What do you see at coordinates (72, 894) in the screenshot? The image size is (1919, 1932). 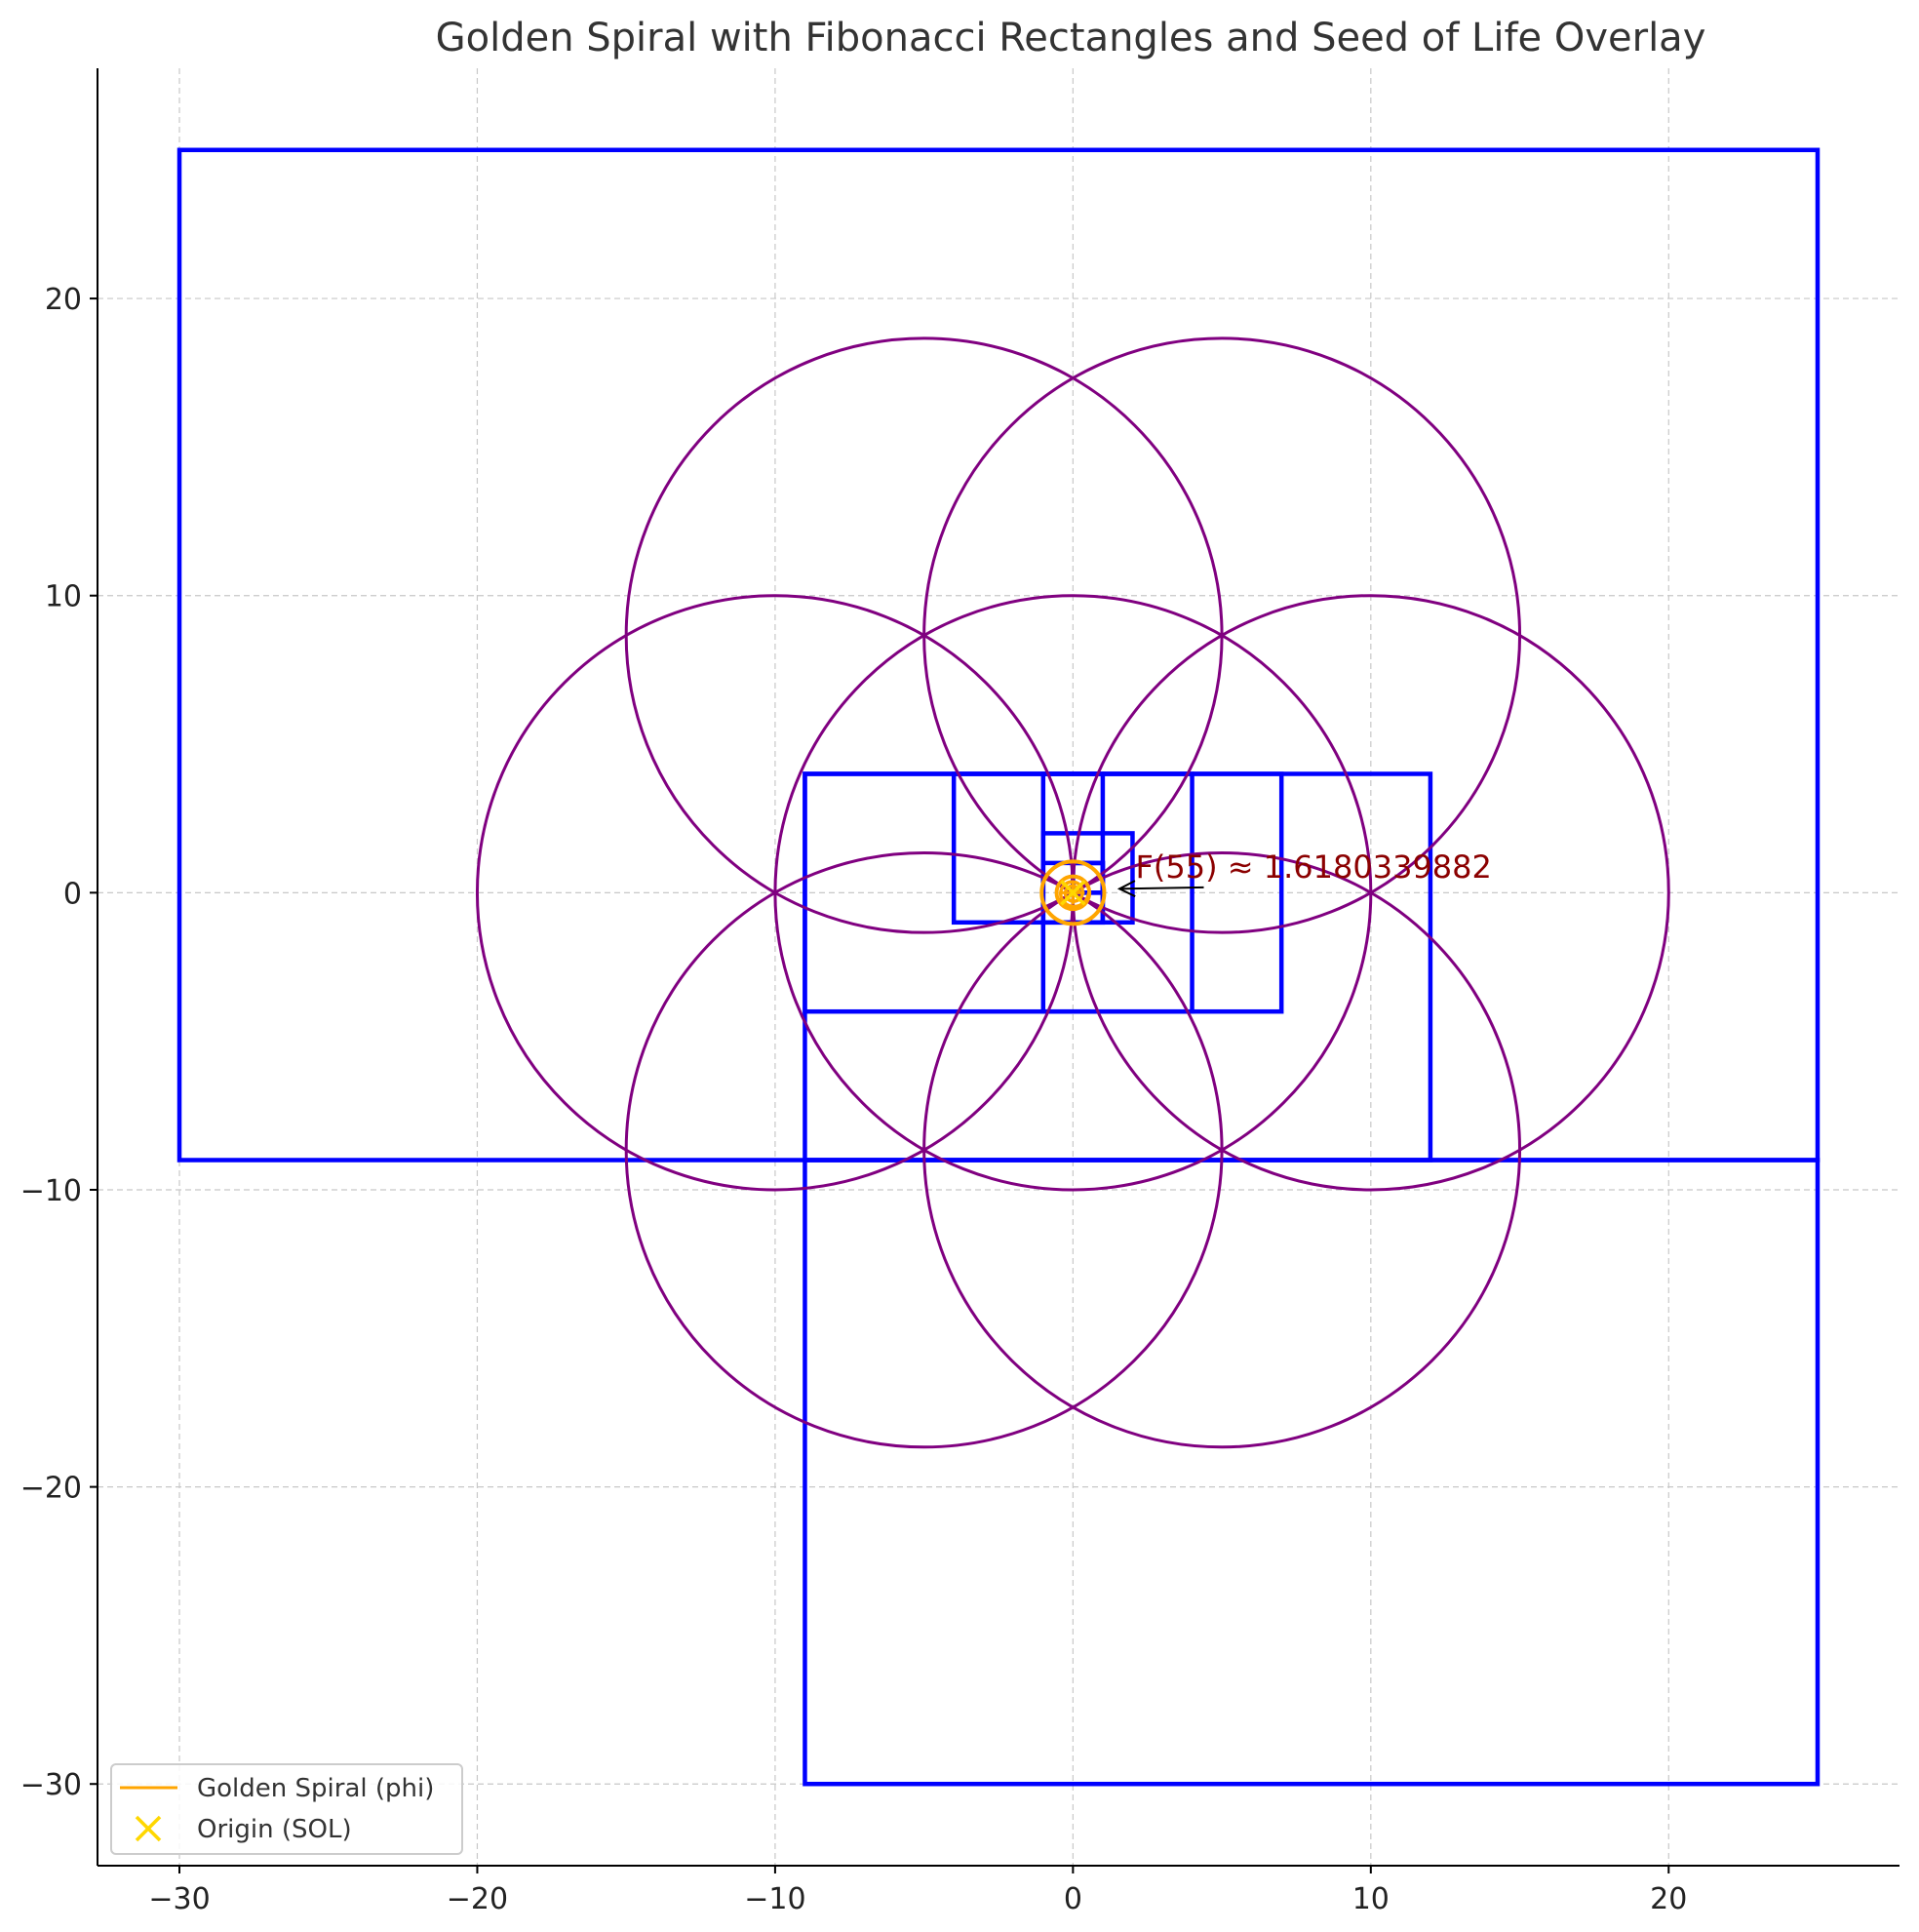 I see `y-tick-label: 0` at bounding box center [72, 894].